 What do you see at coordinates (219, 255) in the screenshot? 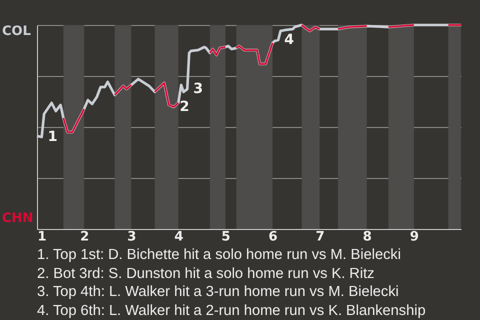
I see `text: 1. Top 1st: D. Bichette hit a solo home run vs M. Bielecki` at bounding box center [219, 255].